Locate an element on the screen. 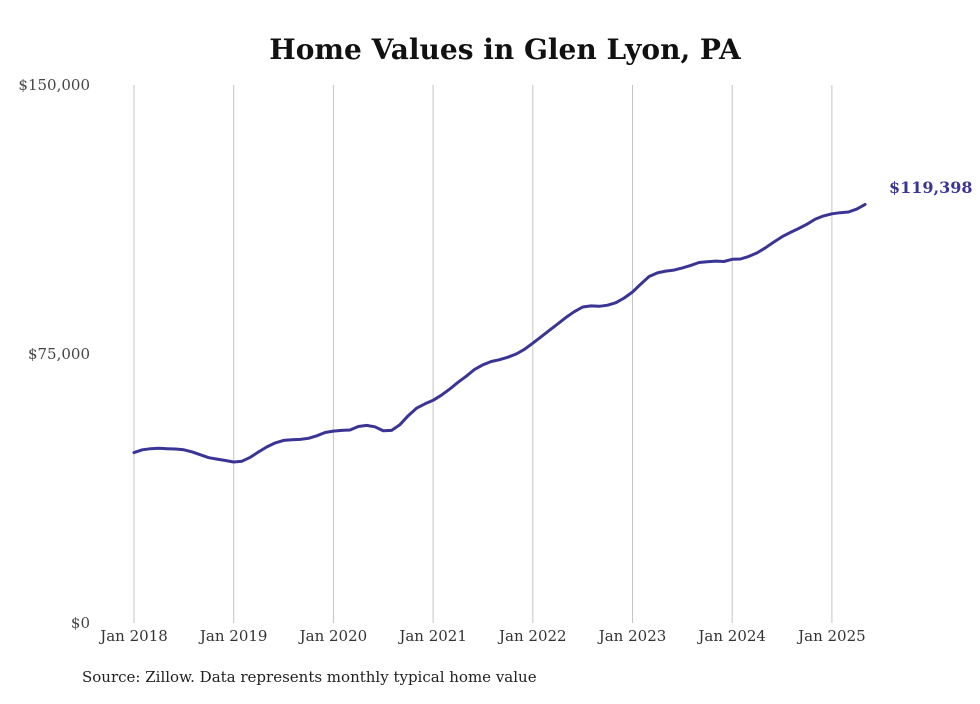 The width and height of the screenshot is (980, 704). y-tick-label: $150,000 is located at coordinates (54, 85).